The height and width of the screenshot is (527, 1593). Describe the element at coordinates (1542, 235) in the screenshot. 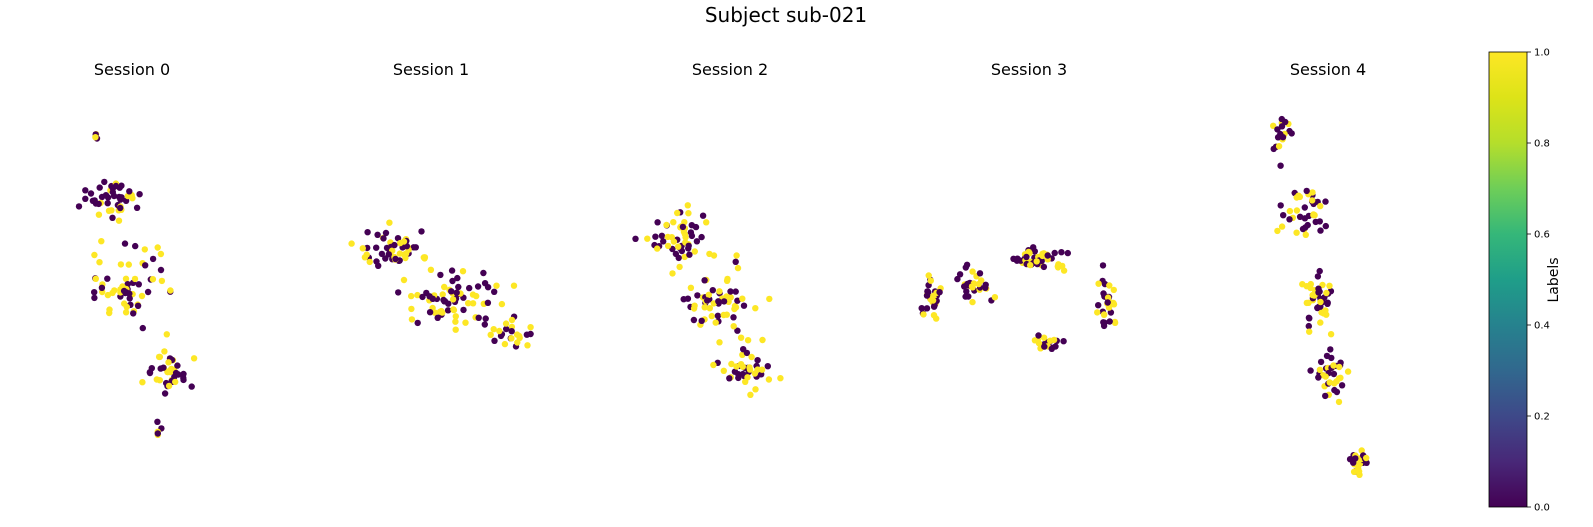

I see `colorbar-tick-label: 0.6` at that location.